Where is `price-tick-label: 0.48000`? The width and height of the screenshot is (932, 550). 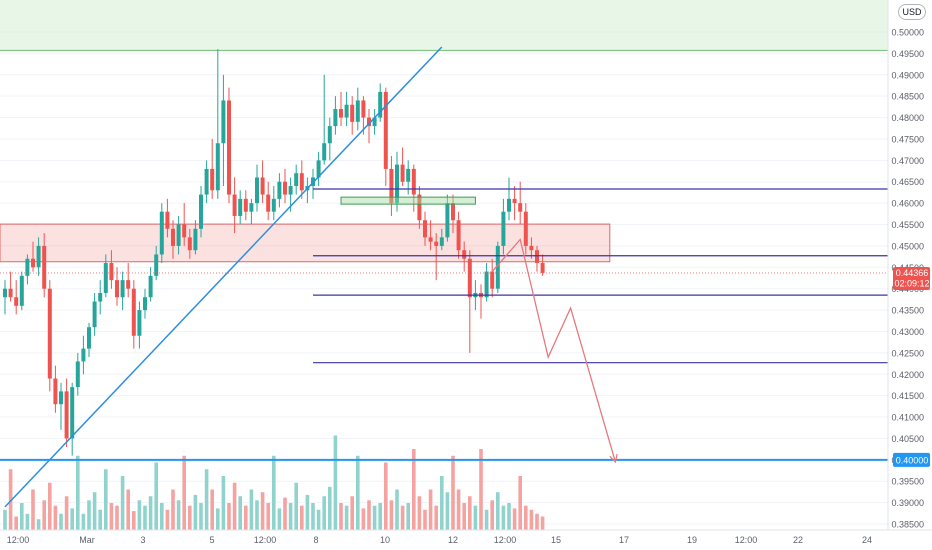
price-tick-label: 0.48000 is located at coordinates (907, 118).